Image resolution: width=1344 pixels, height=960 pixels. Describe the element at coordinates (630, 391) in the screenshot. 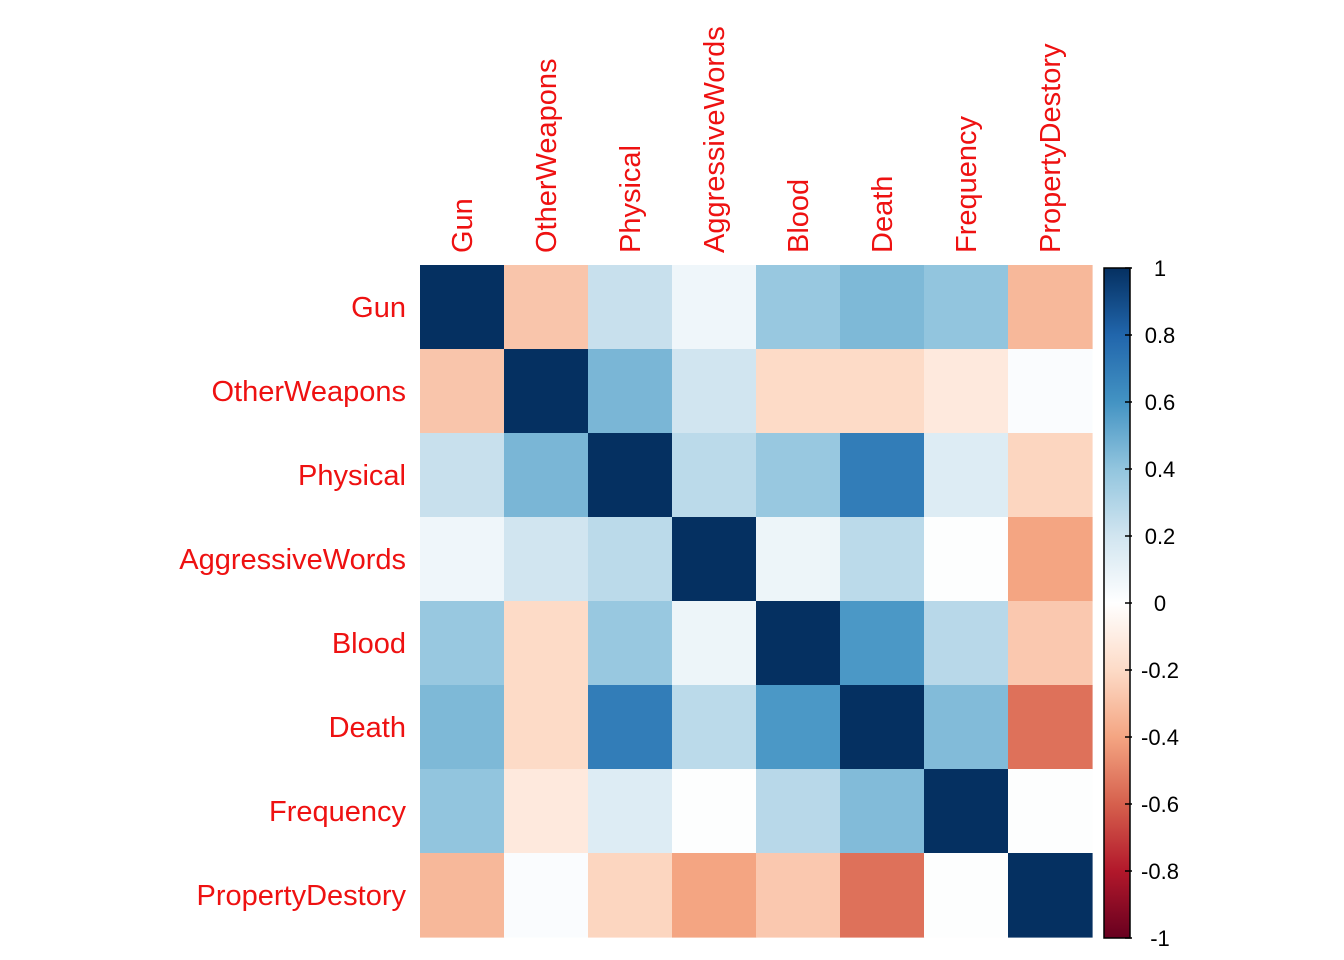

I see `heatmap-cell-otherweapons-physical` at that location.